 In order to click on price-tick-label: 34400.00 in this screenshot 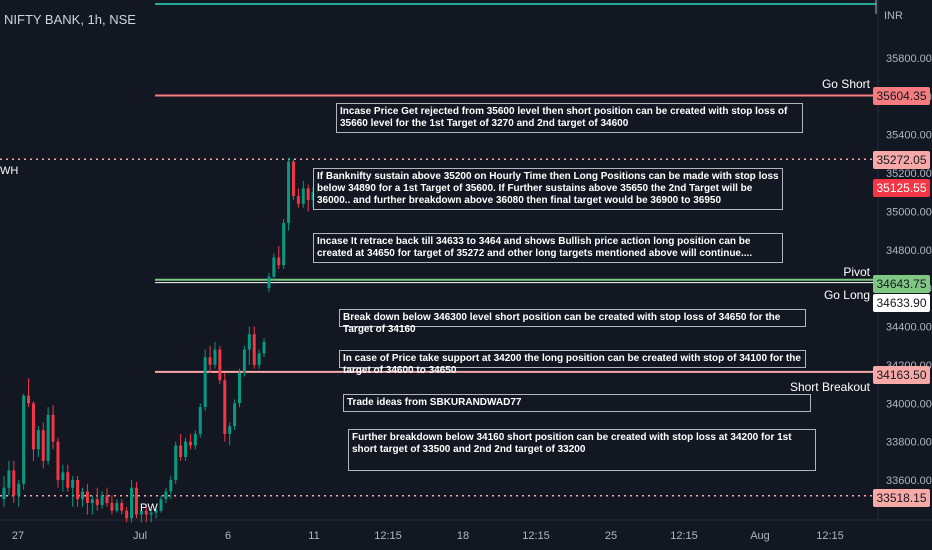, I will do `click(909, 328)`.